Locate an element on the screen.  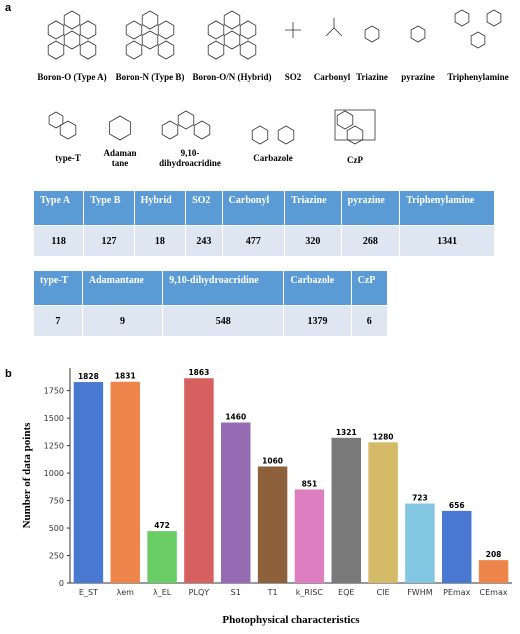
x-tick-label: CIE is located at coordinates (383, 592).